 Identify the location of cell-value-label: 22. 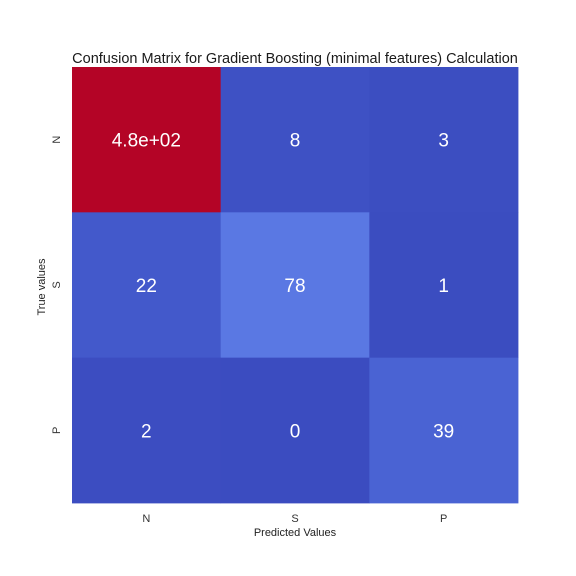
(146, 286).